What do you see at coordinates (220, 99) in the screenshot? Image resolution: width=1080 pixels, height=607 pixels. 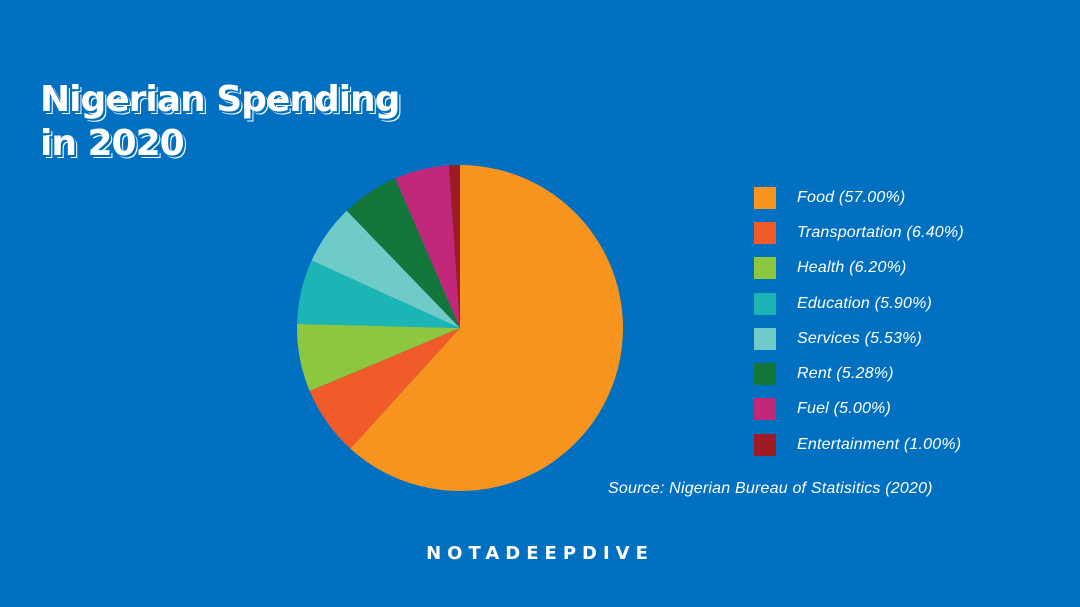 I see `chart-title-line-1: Nigerian Spending` at bounding box center [220, 99].